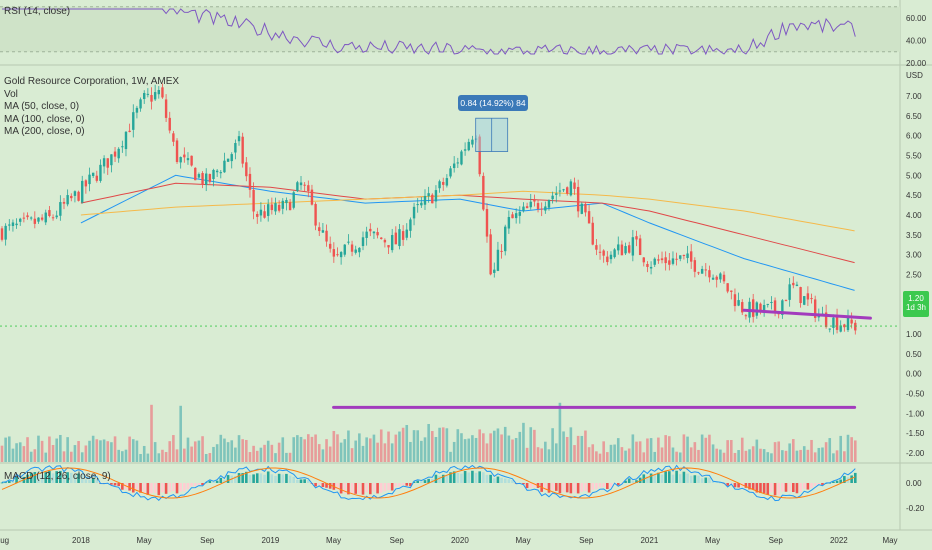 Image resolution: width=932 pixels, height=550 pixels. I want to click on signal-line, so click(428, 483).